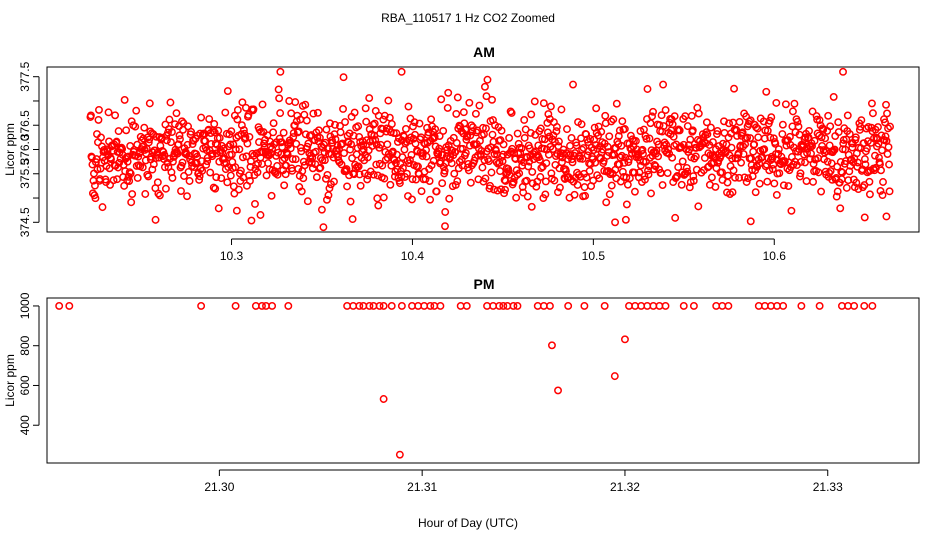  Describe the element at coordinates (594, 256) in the screenshot. I see `am-x-tick-label: 10.5` at that location.